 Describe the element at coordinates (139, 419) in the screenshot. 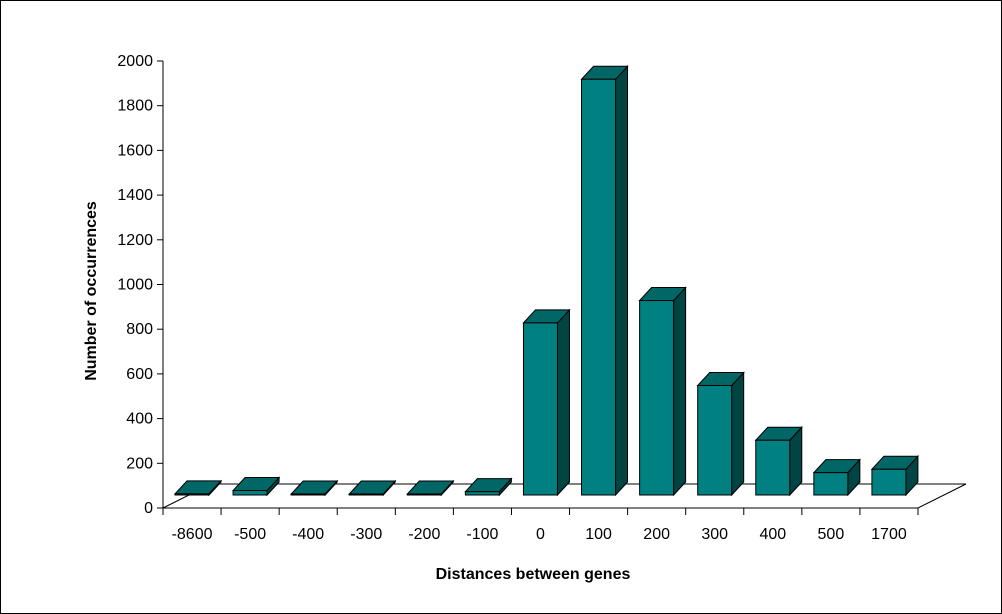

I see `y-tick-label: 400` at that location.